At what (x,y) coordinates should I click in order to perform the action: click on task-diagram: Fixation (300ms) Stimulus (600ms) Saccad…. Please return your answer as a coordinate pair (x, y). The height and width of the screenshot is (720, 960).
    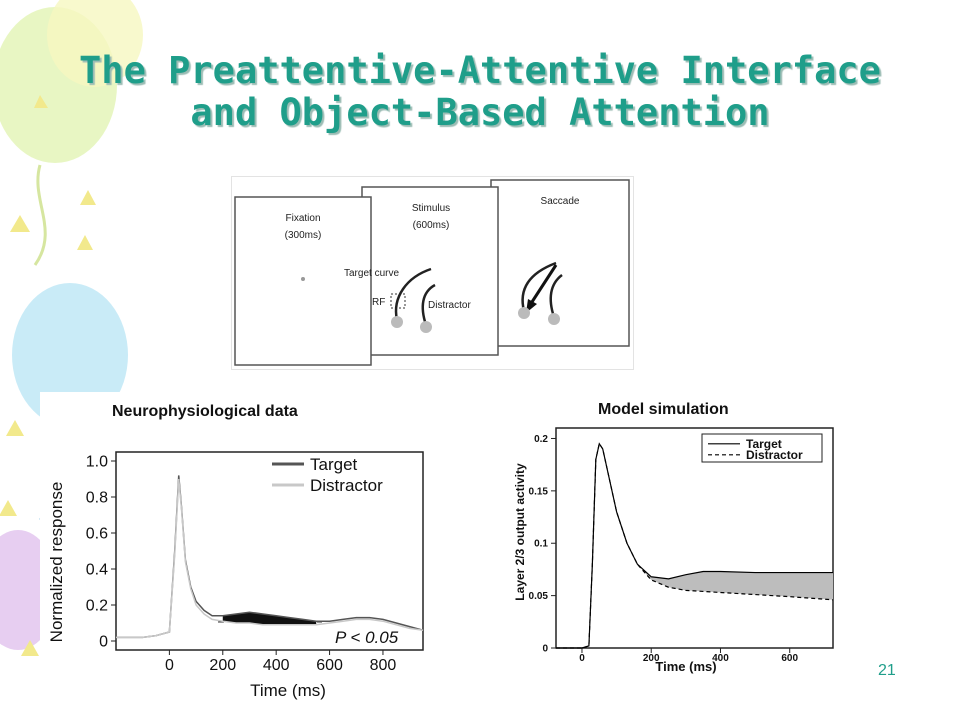
    Looking at the image, I should click on (432, 272).